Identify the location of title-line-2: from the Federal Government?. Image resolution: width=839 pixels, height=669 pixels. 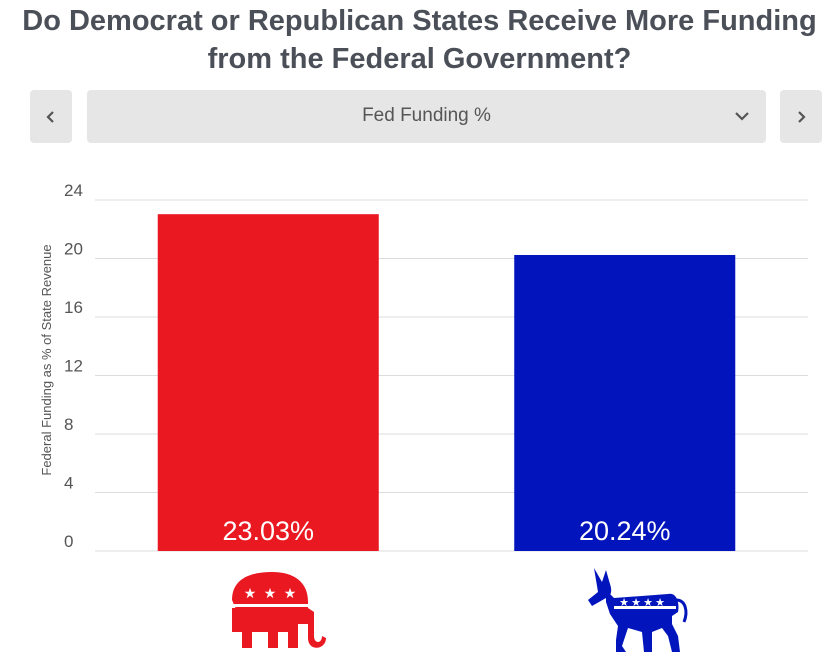
(419, 59).